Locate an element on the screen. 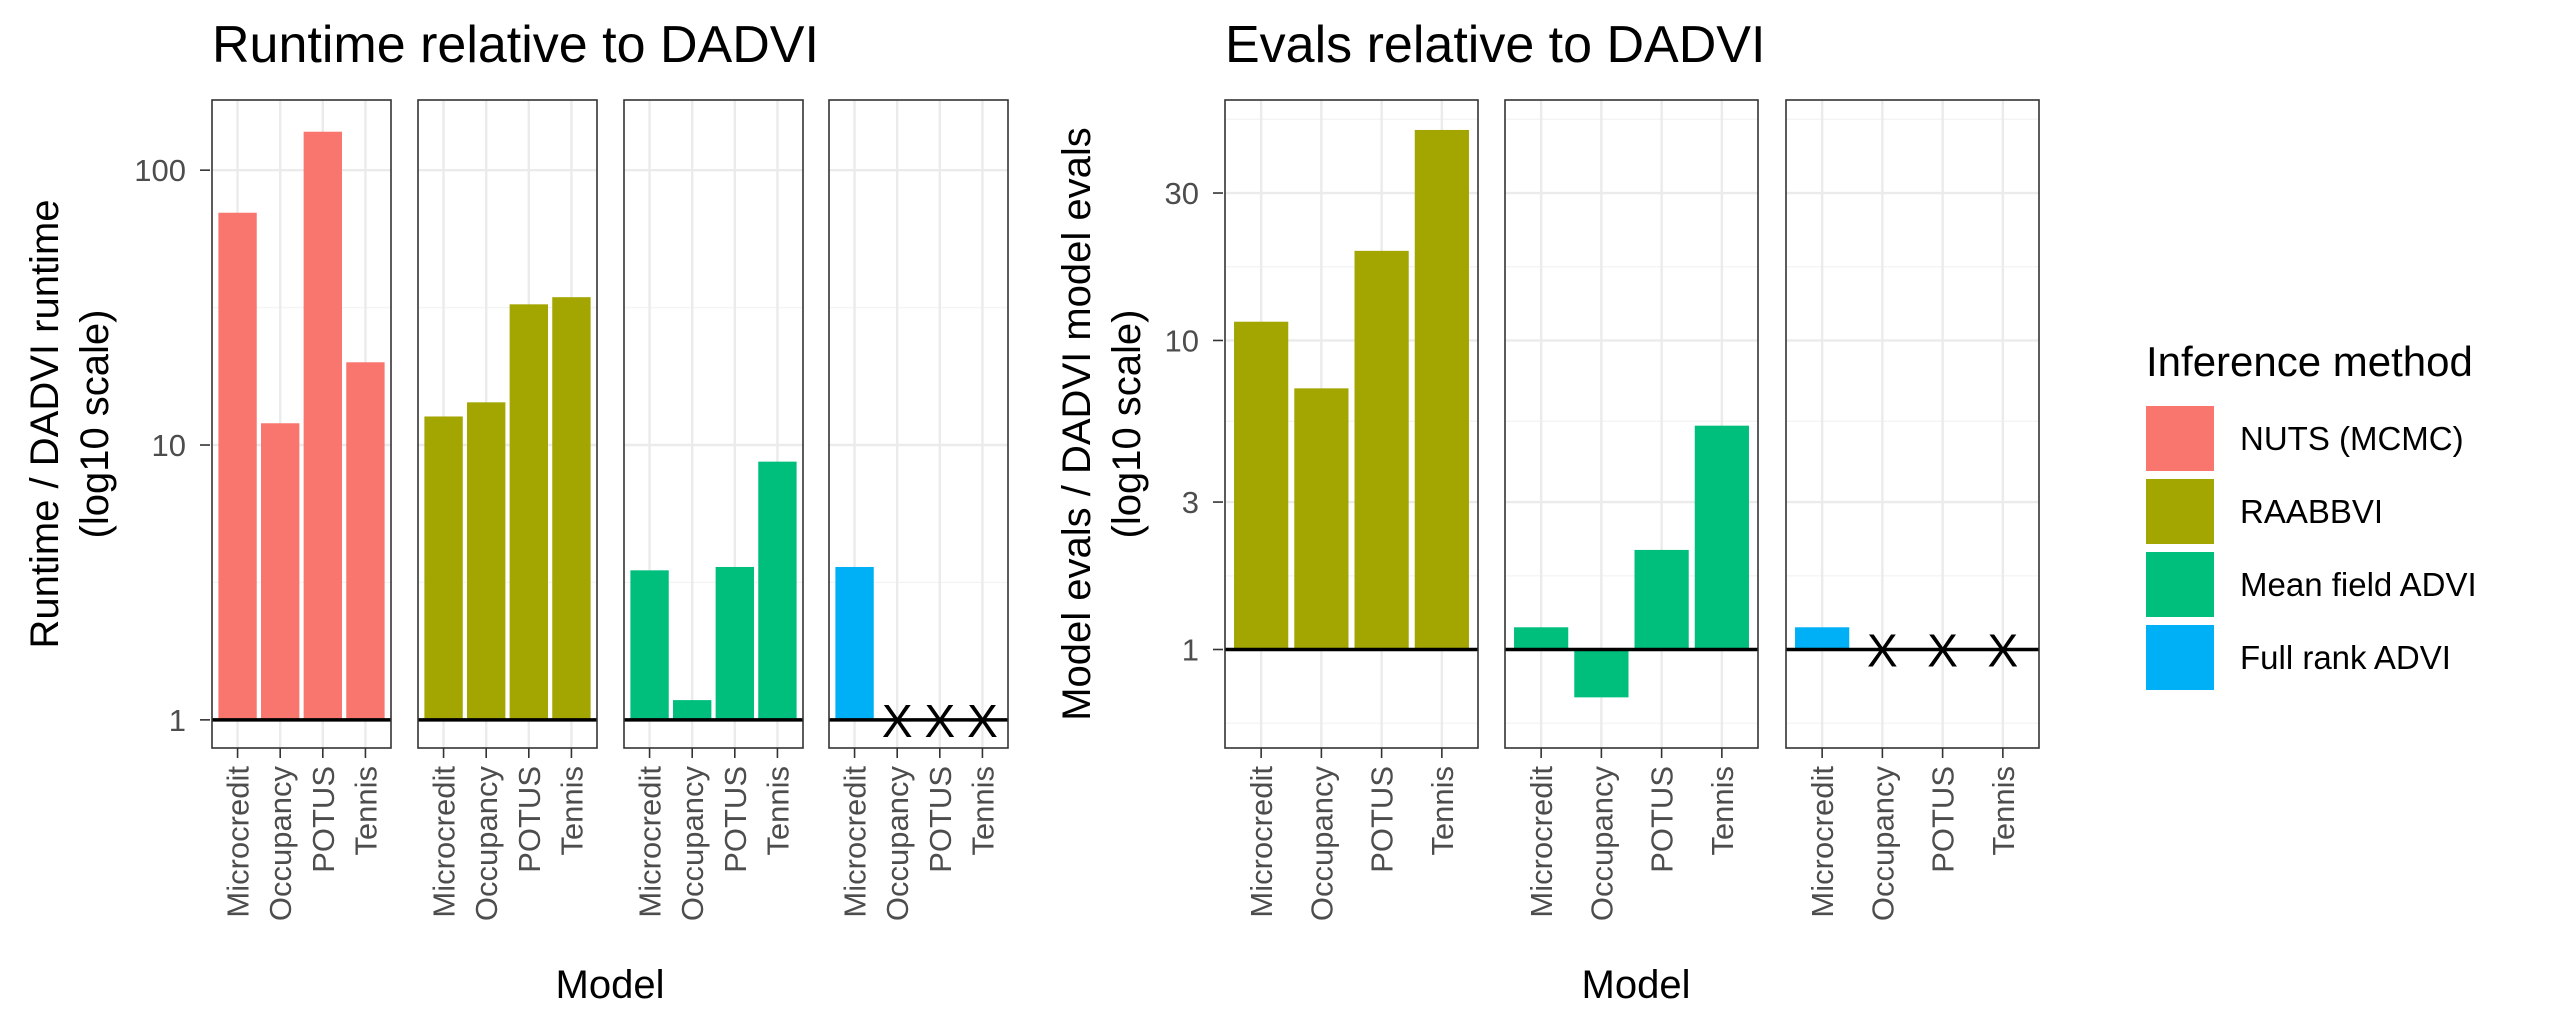 The image size is (2550, 1020). legend-item-raabbvi: RAABBVI is located at coordinates (2264, 511).